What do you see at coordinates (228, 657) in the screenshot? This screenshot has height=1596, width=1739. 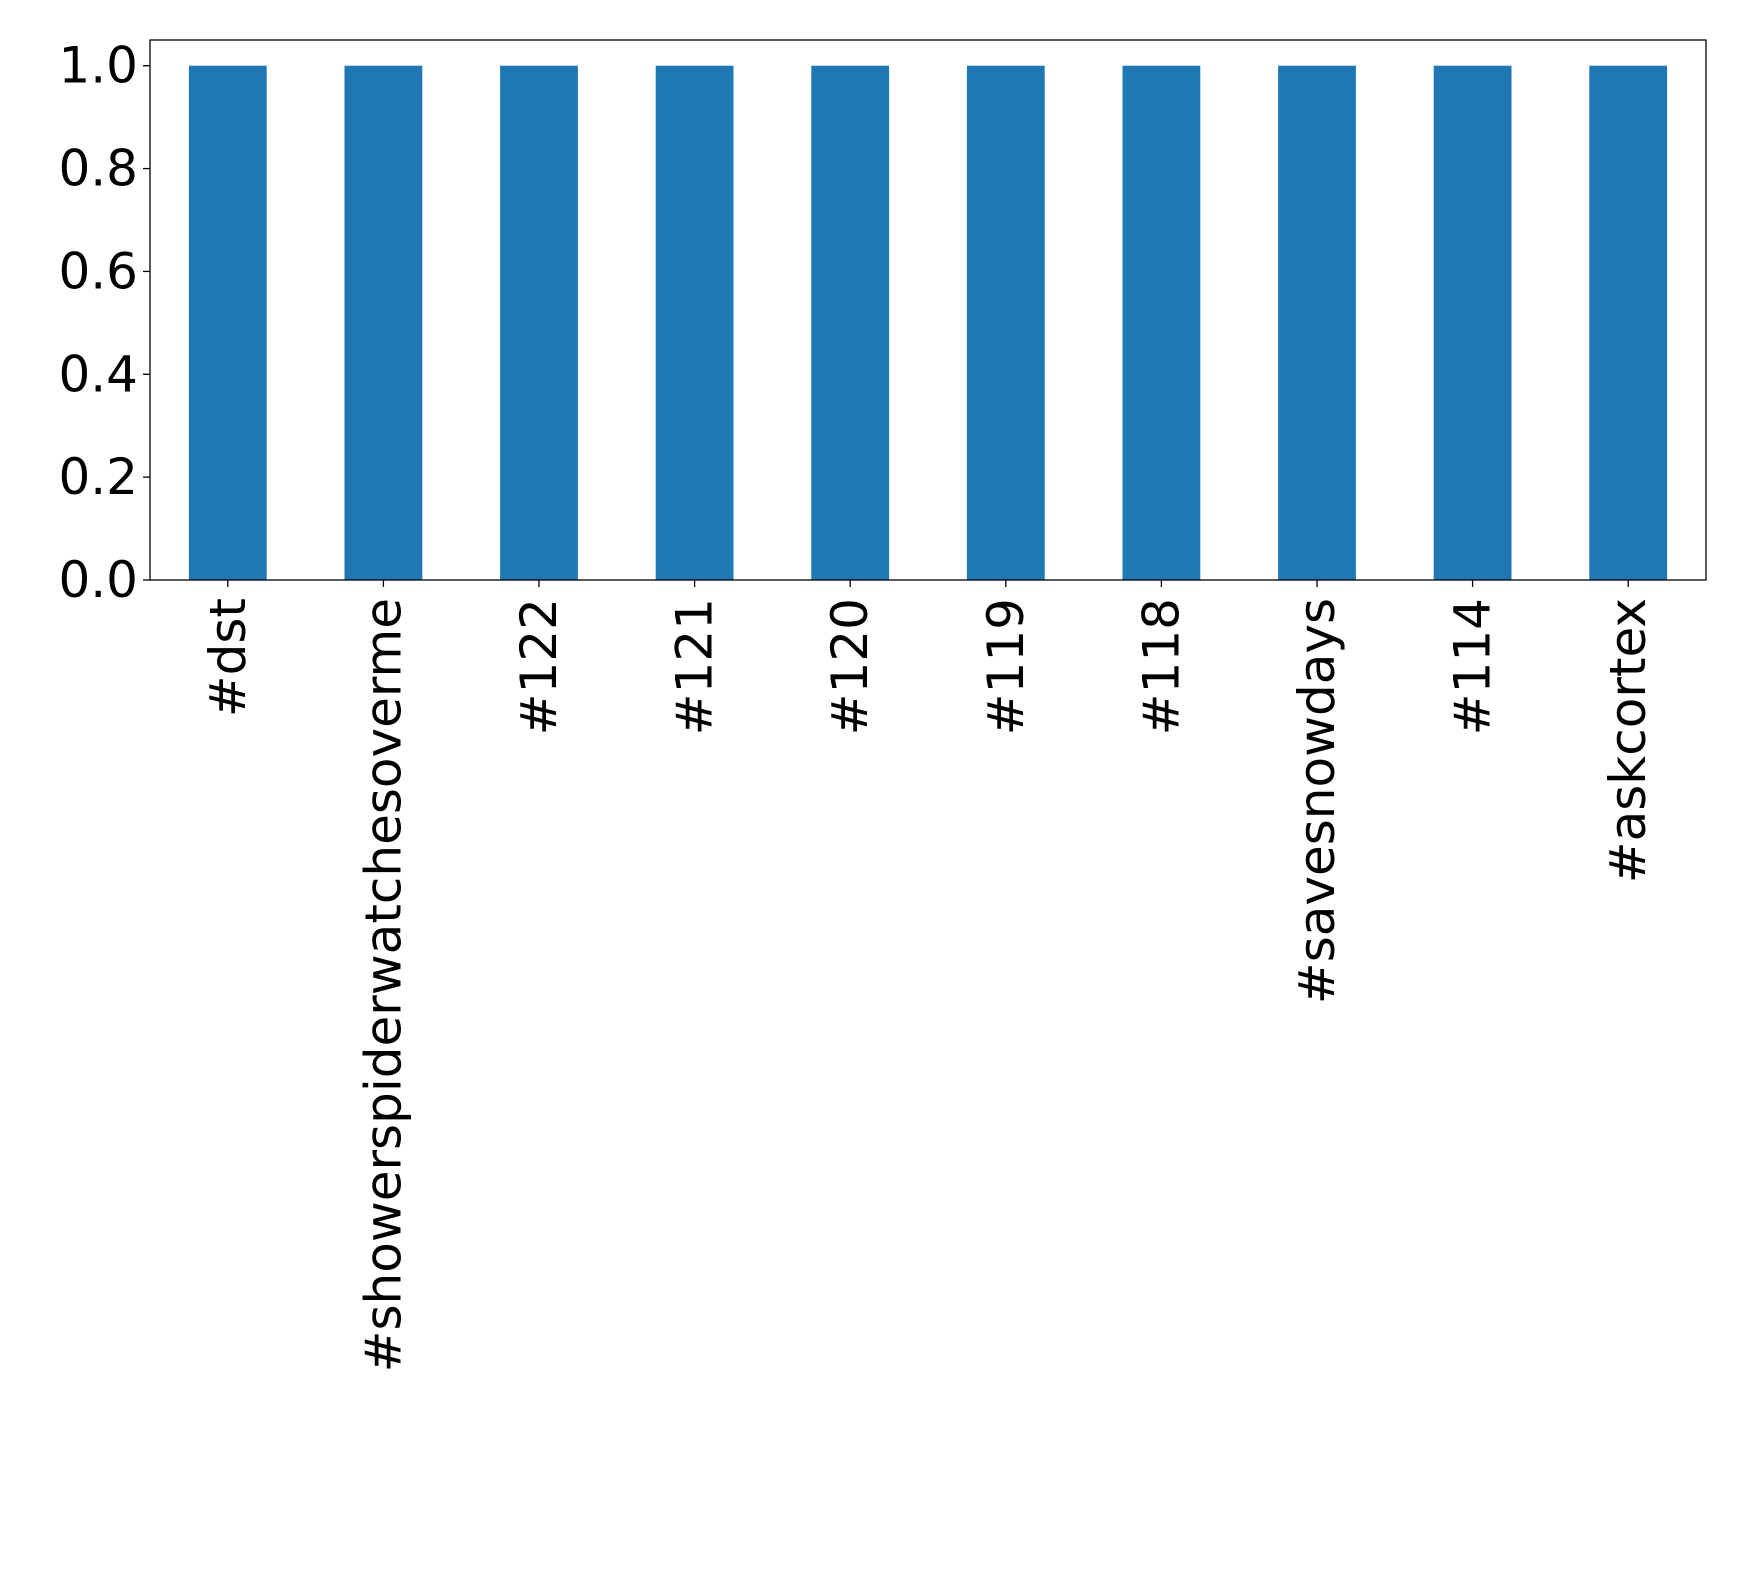 I see `x-tick-label: #dst` at bounding box center [228, 657].